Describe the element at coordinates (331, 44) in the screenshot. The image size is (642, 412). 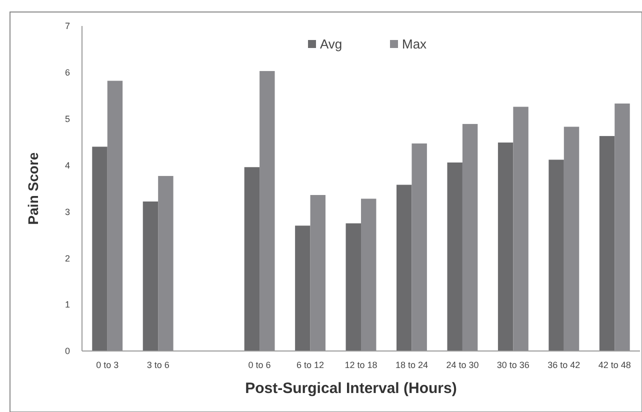
I see `legend-label: Avg` at that location.